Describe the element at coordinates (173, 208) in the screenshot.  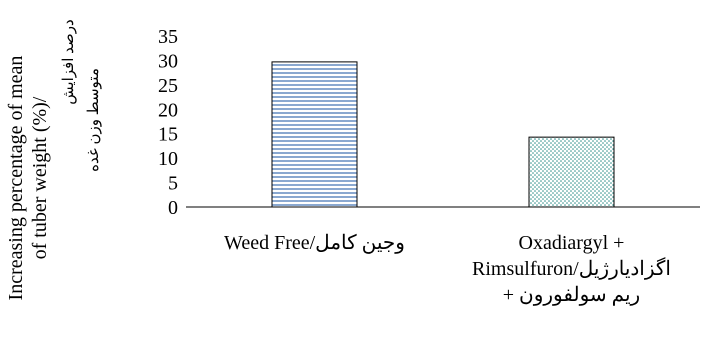
I see `y-tick-label: 0` at that location.